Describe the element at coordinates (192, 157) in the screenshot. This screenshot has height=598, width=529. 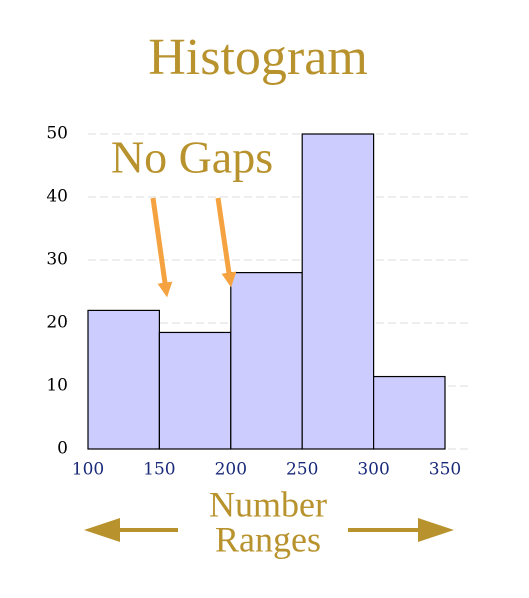
I see `annotation: No Gaps` at that location.